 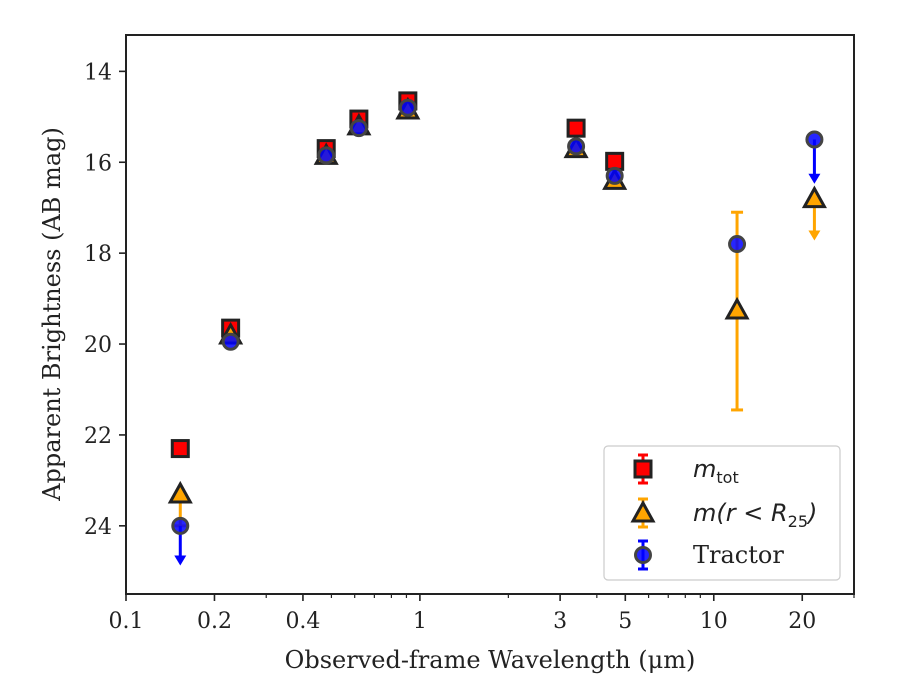 I want to click on legend-circle-marker, so click(x=643, y=555).